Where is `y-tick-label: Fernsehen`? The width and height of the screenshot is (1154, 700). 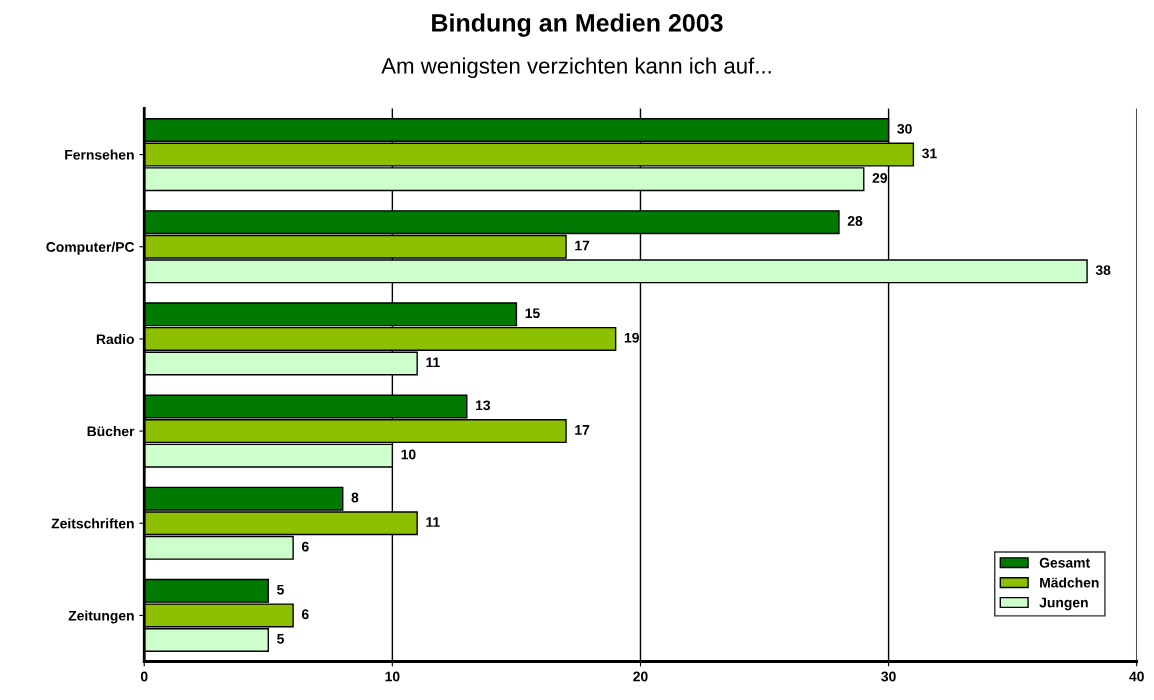 y-tick-label: Fernsehen is located at coordinates (99, 154).